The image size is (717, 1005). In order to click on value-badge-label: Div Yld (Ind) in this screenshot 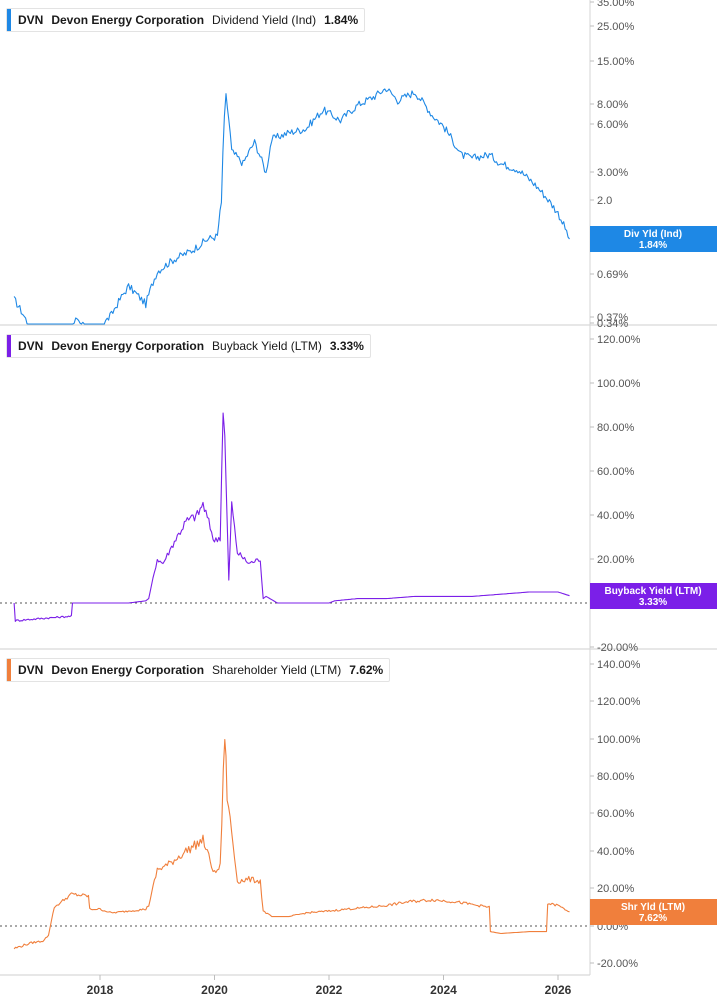, I will do `click(653, 234)`.